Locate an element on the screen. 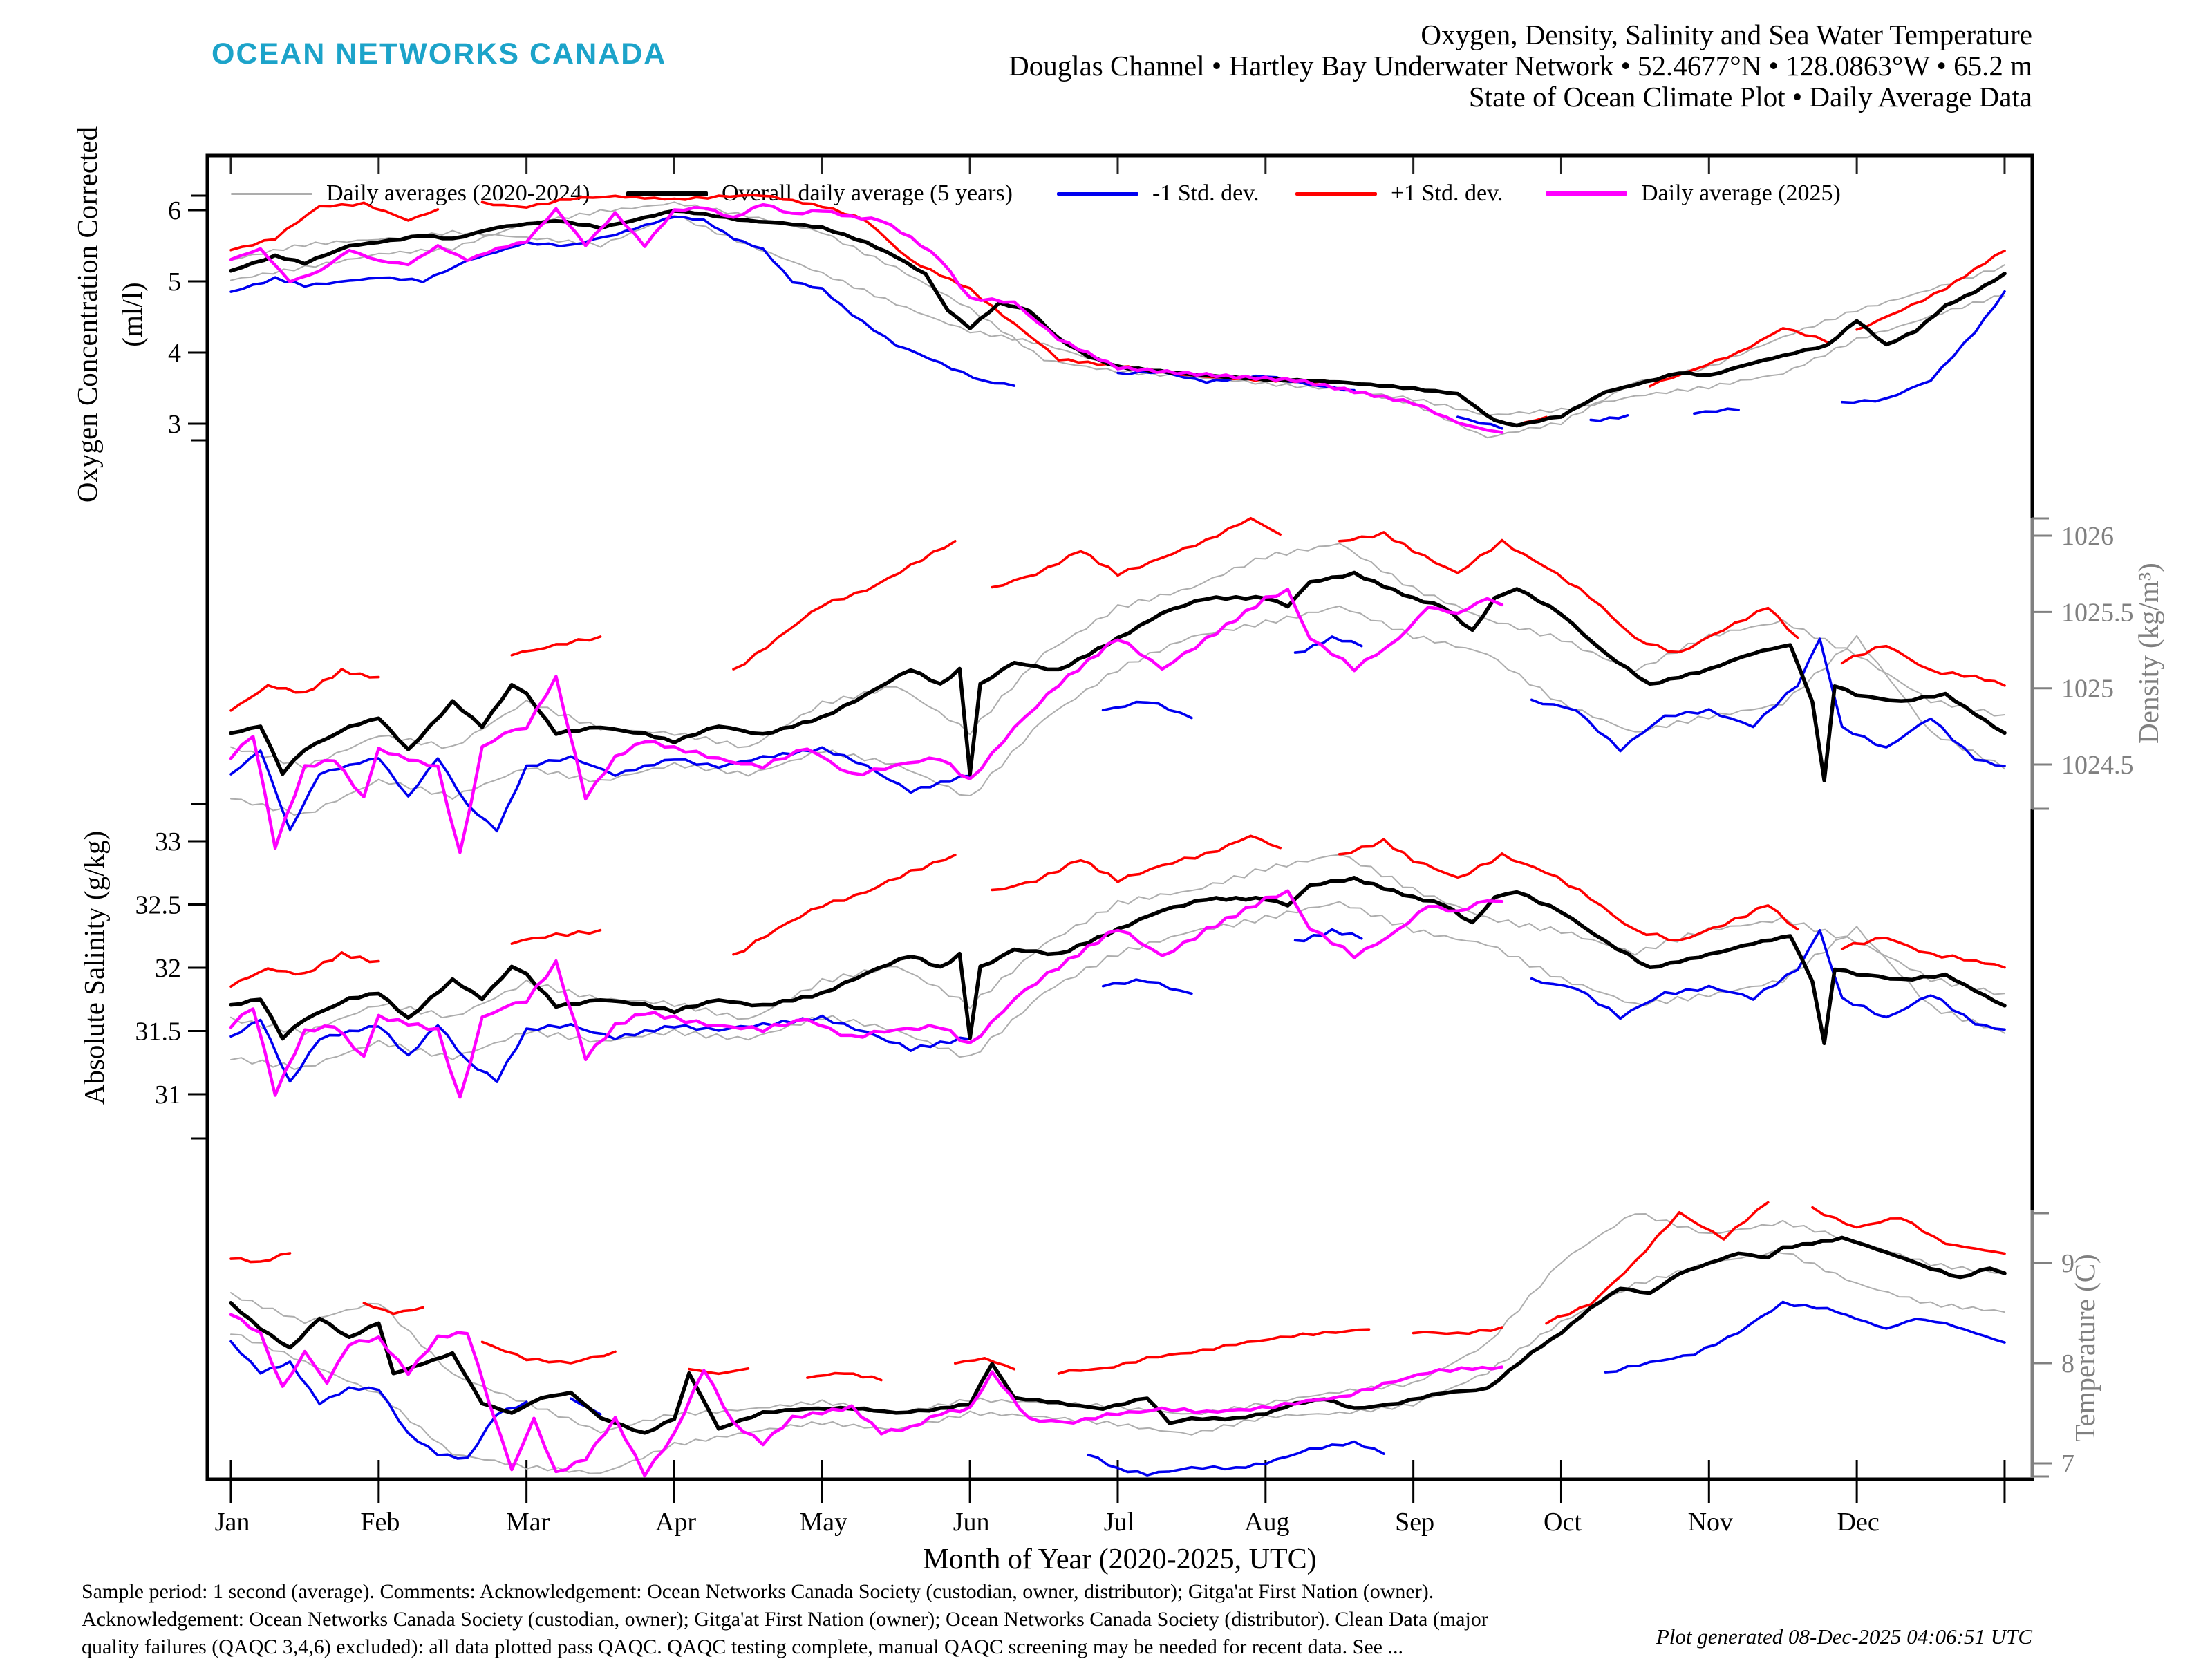 Image resolution: width=2212 pixels, height=1659 pixels. plot-generated-timestamp: Plot generated 08-Dec-2025 04:06:51 UTC is located at coordinates (1844, 1637).